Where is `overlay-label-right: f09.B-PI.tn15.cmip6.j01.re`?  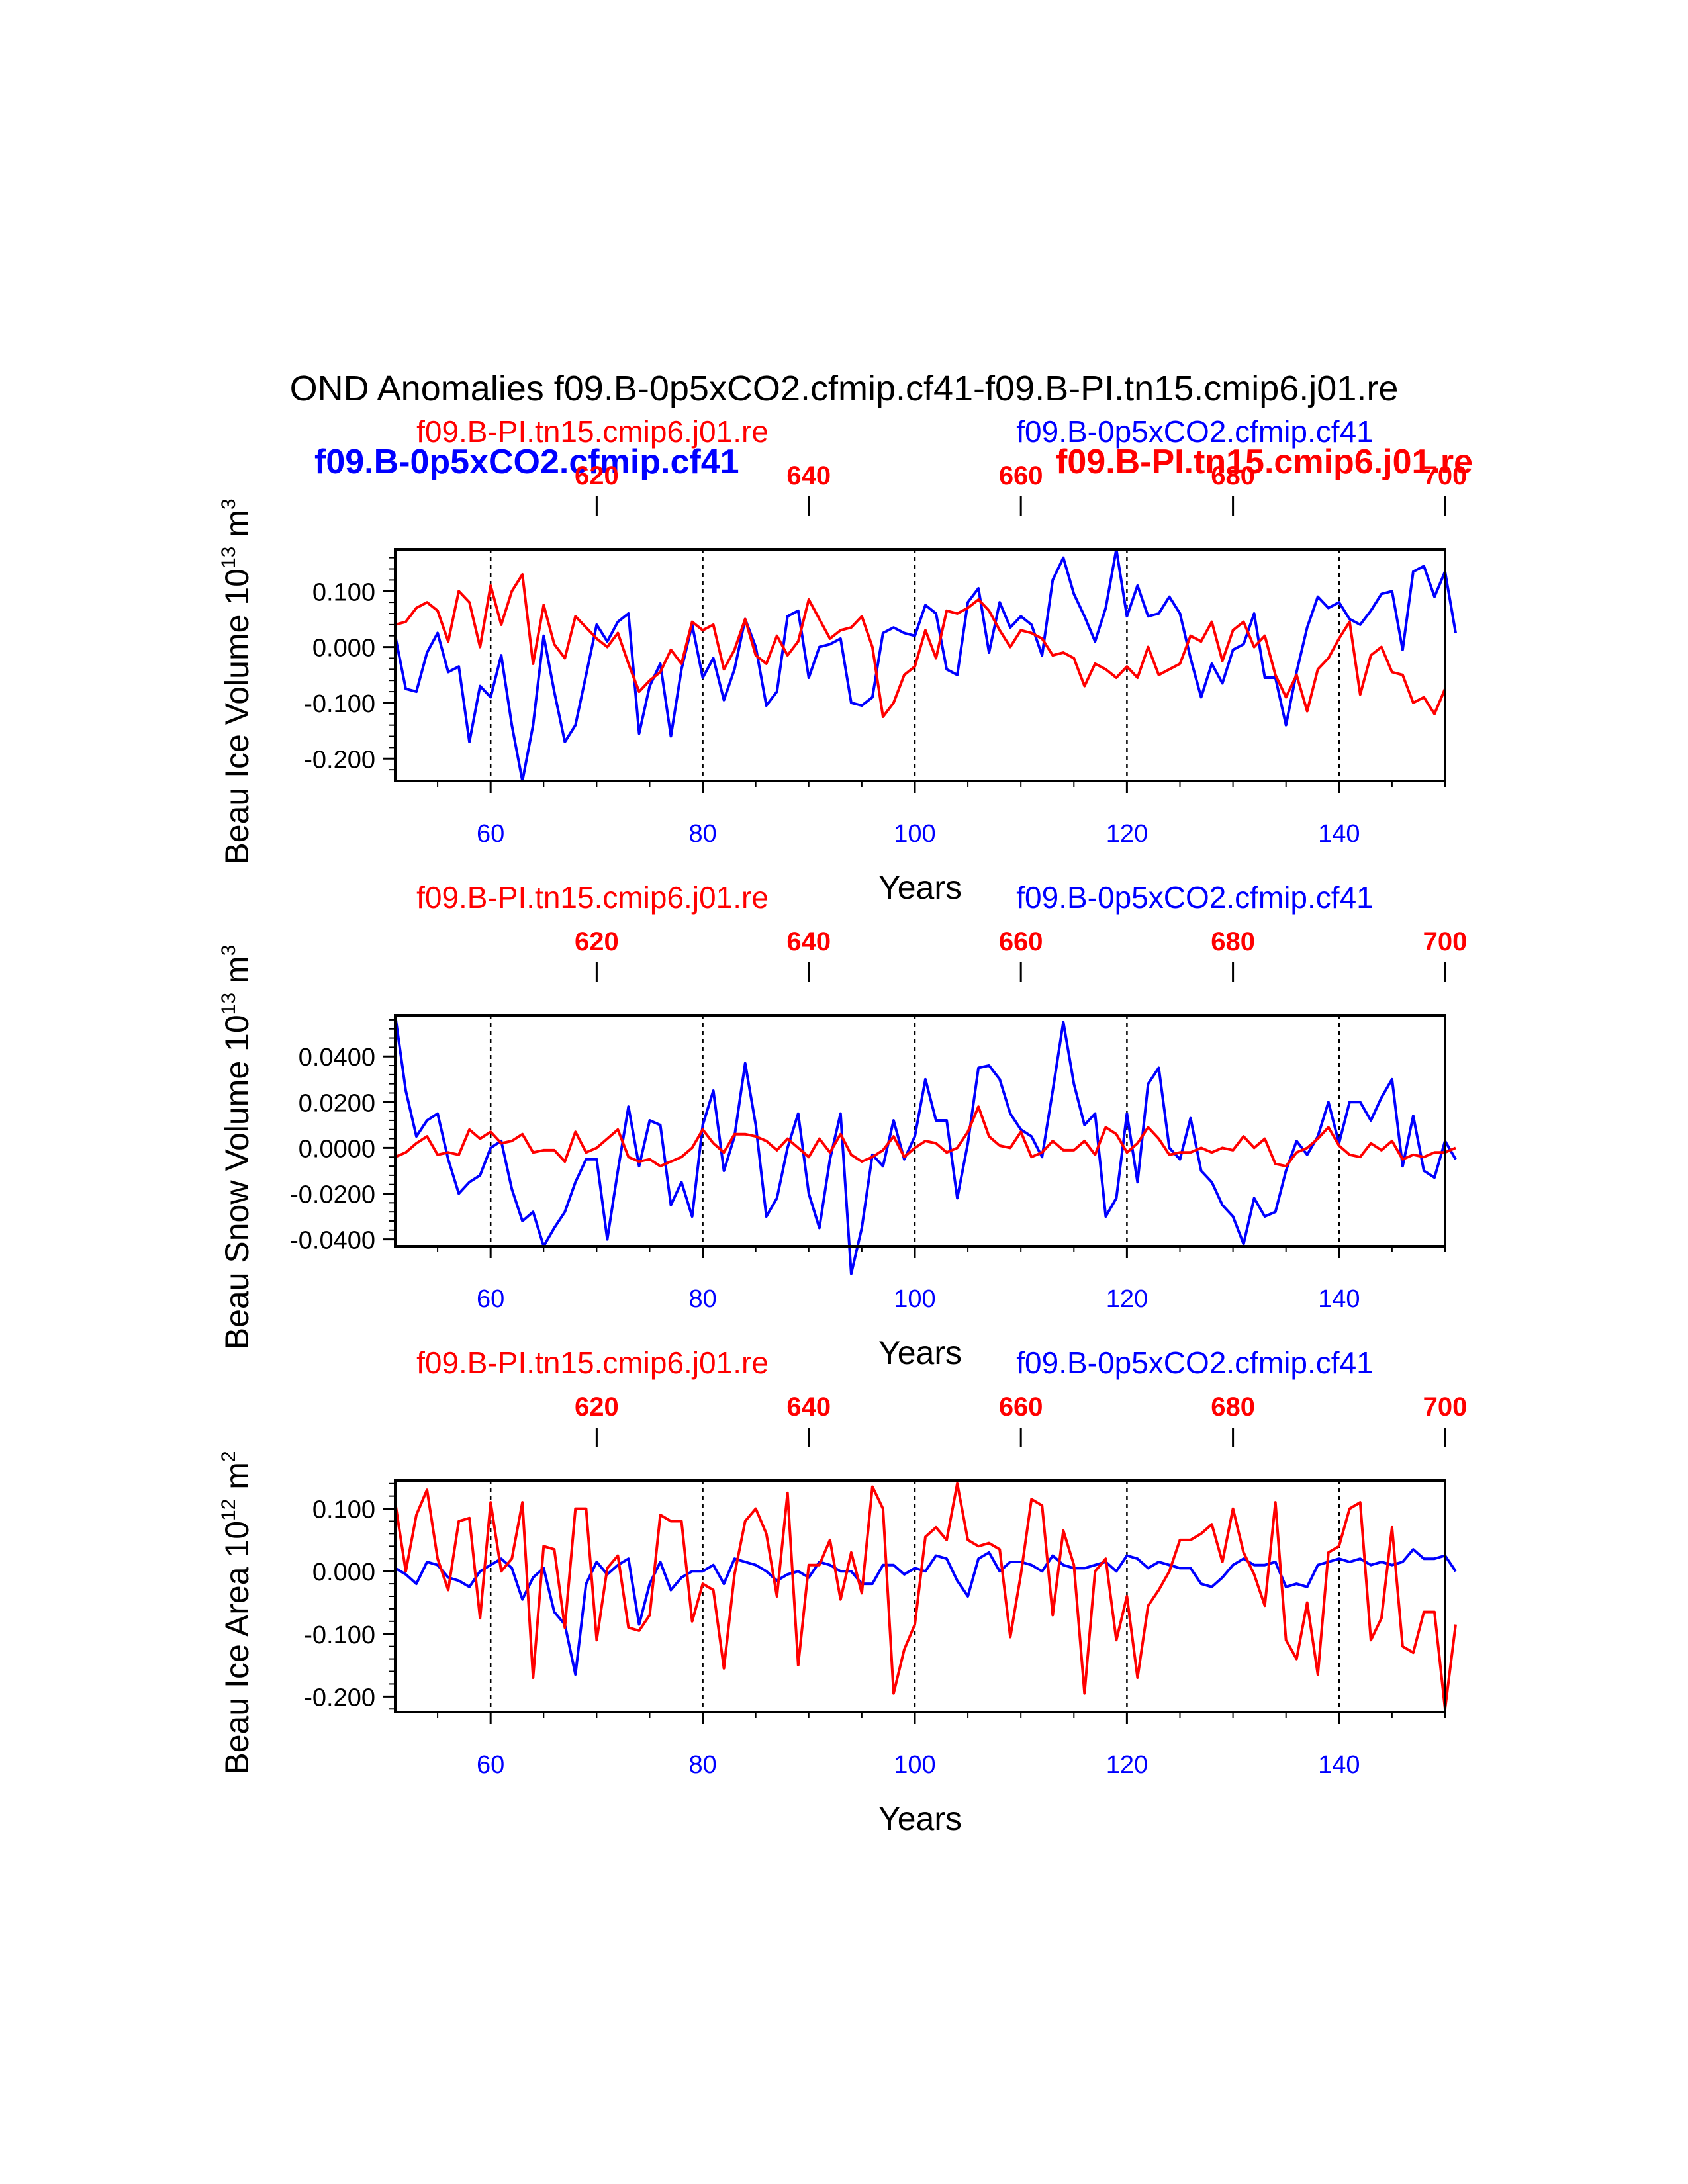 overlay-label-right: f09.B-PI.tn15.cmip6.j01.re is located at coordinates (1264, 462).